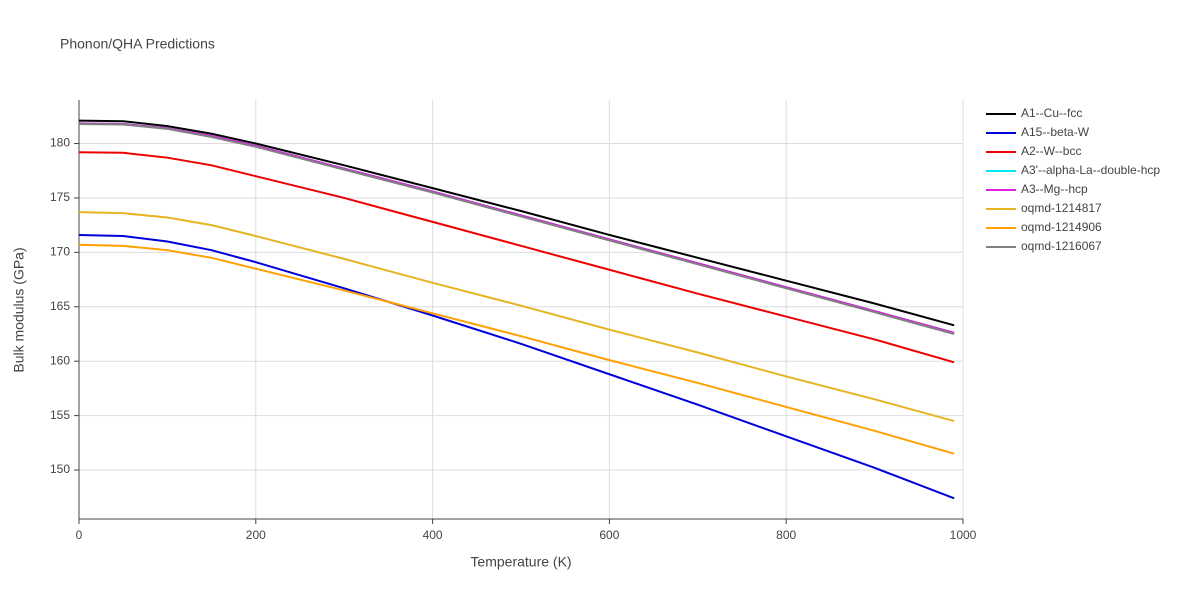 The height and width of the screenshot is (605, 1200). I want to click on legend-label: oqmd-1214817, so click(1061, 208).